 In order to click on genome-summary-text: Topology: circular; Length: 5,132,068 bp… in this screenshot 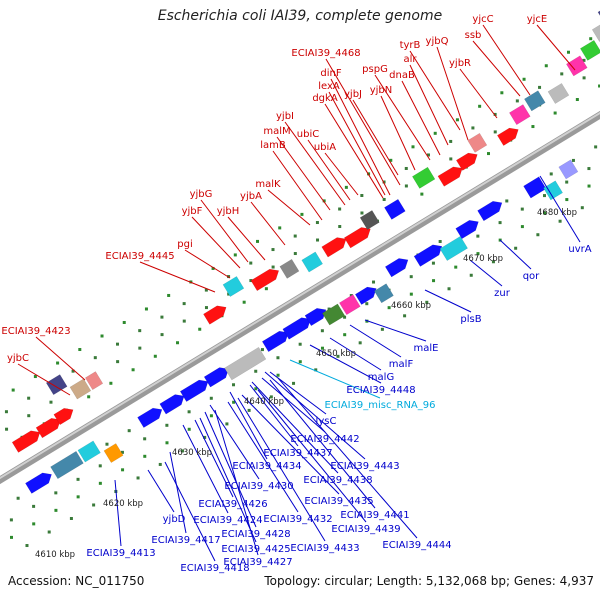, I will do `click(429, 581)`.